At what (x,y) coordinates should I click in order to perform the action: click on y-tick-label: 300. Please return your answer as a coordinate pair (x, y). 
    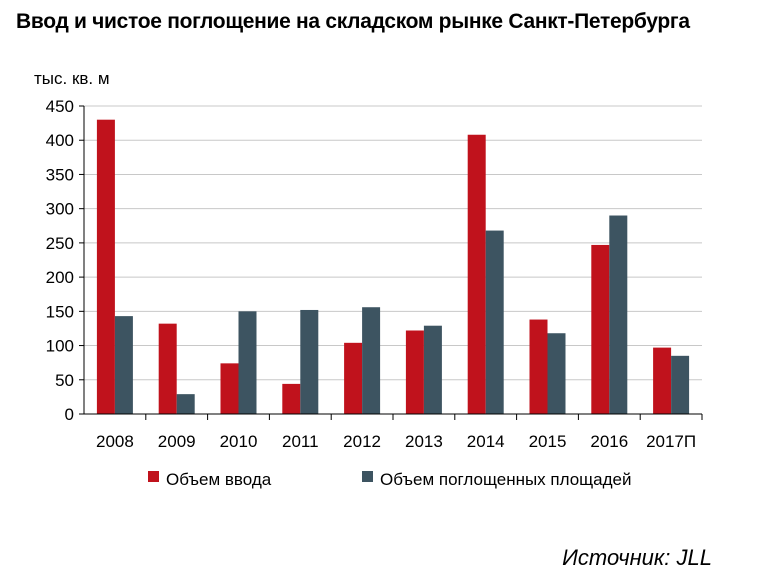
    Looking at the image, I should click on (60, 209).